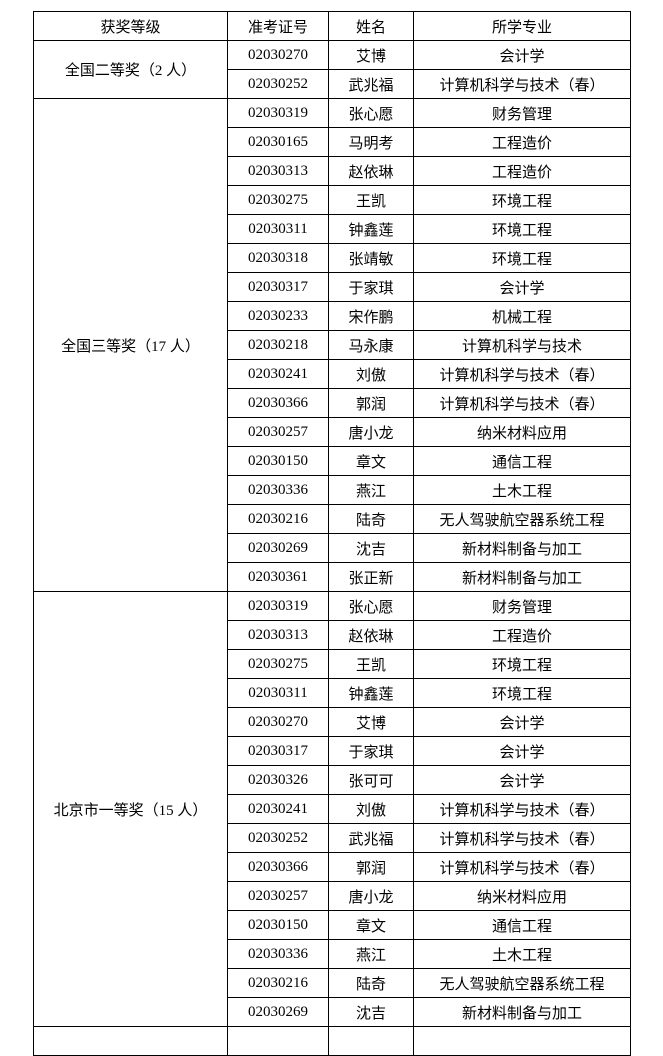  What do you see at coordinates (522, 519) in the screenshot?
I see `major-cell: 无人驾驶航空器系统工程` at bounding box center [522, 519].